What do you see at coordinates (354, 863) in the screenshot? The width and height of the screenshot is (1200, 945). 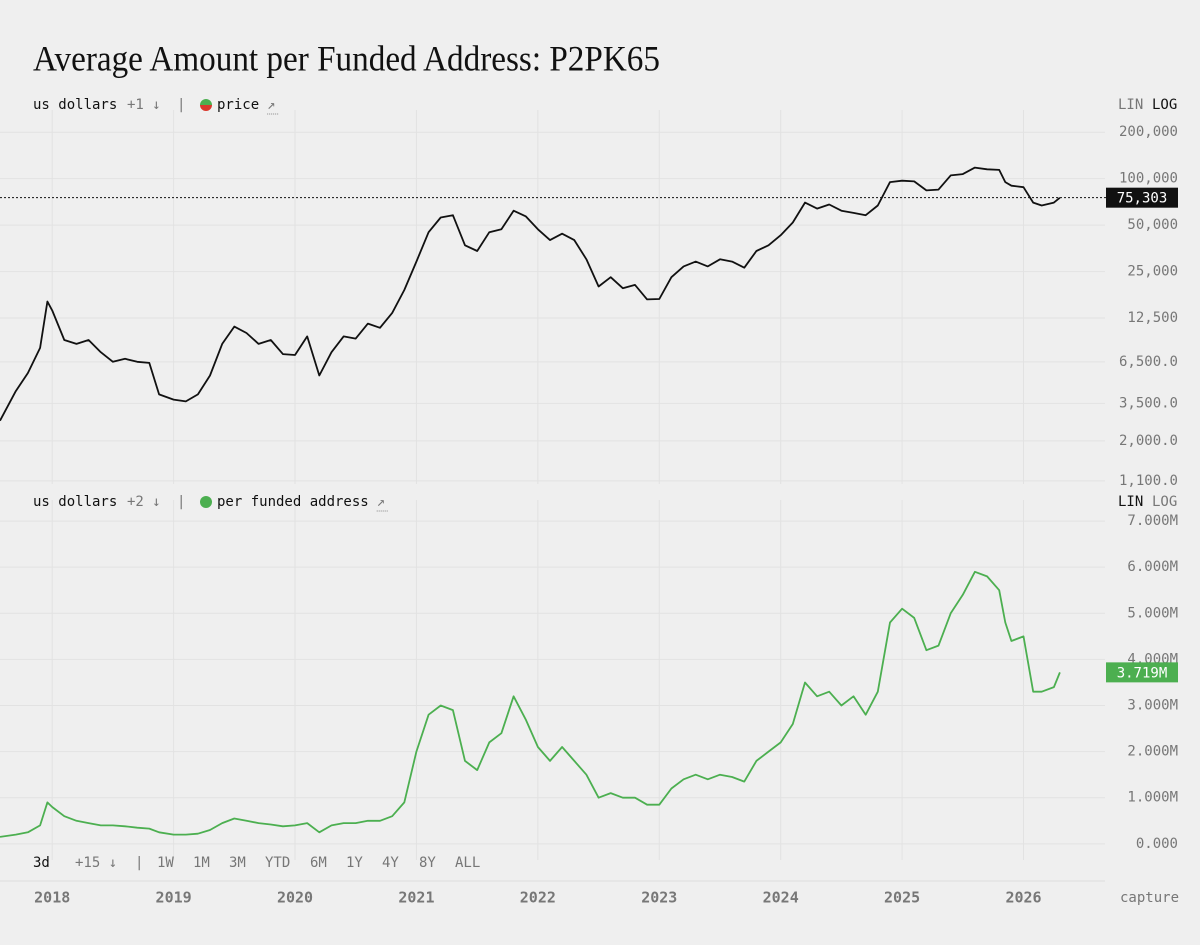 I see `timeframe-option: 1Y` at bounding box center [354, 863].